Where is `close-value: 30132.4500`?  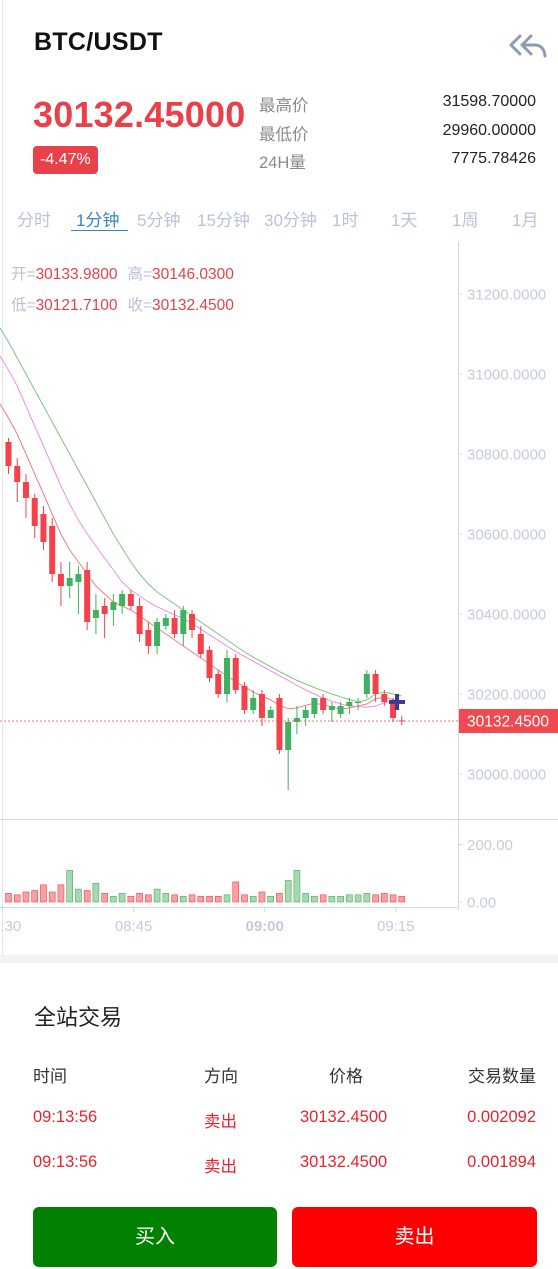
close-value: 30132.4500 is located at coordinates (193, 305).